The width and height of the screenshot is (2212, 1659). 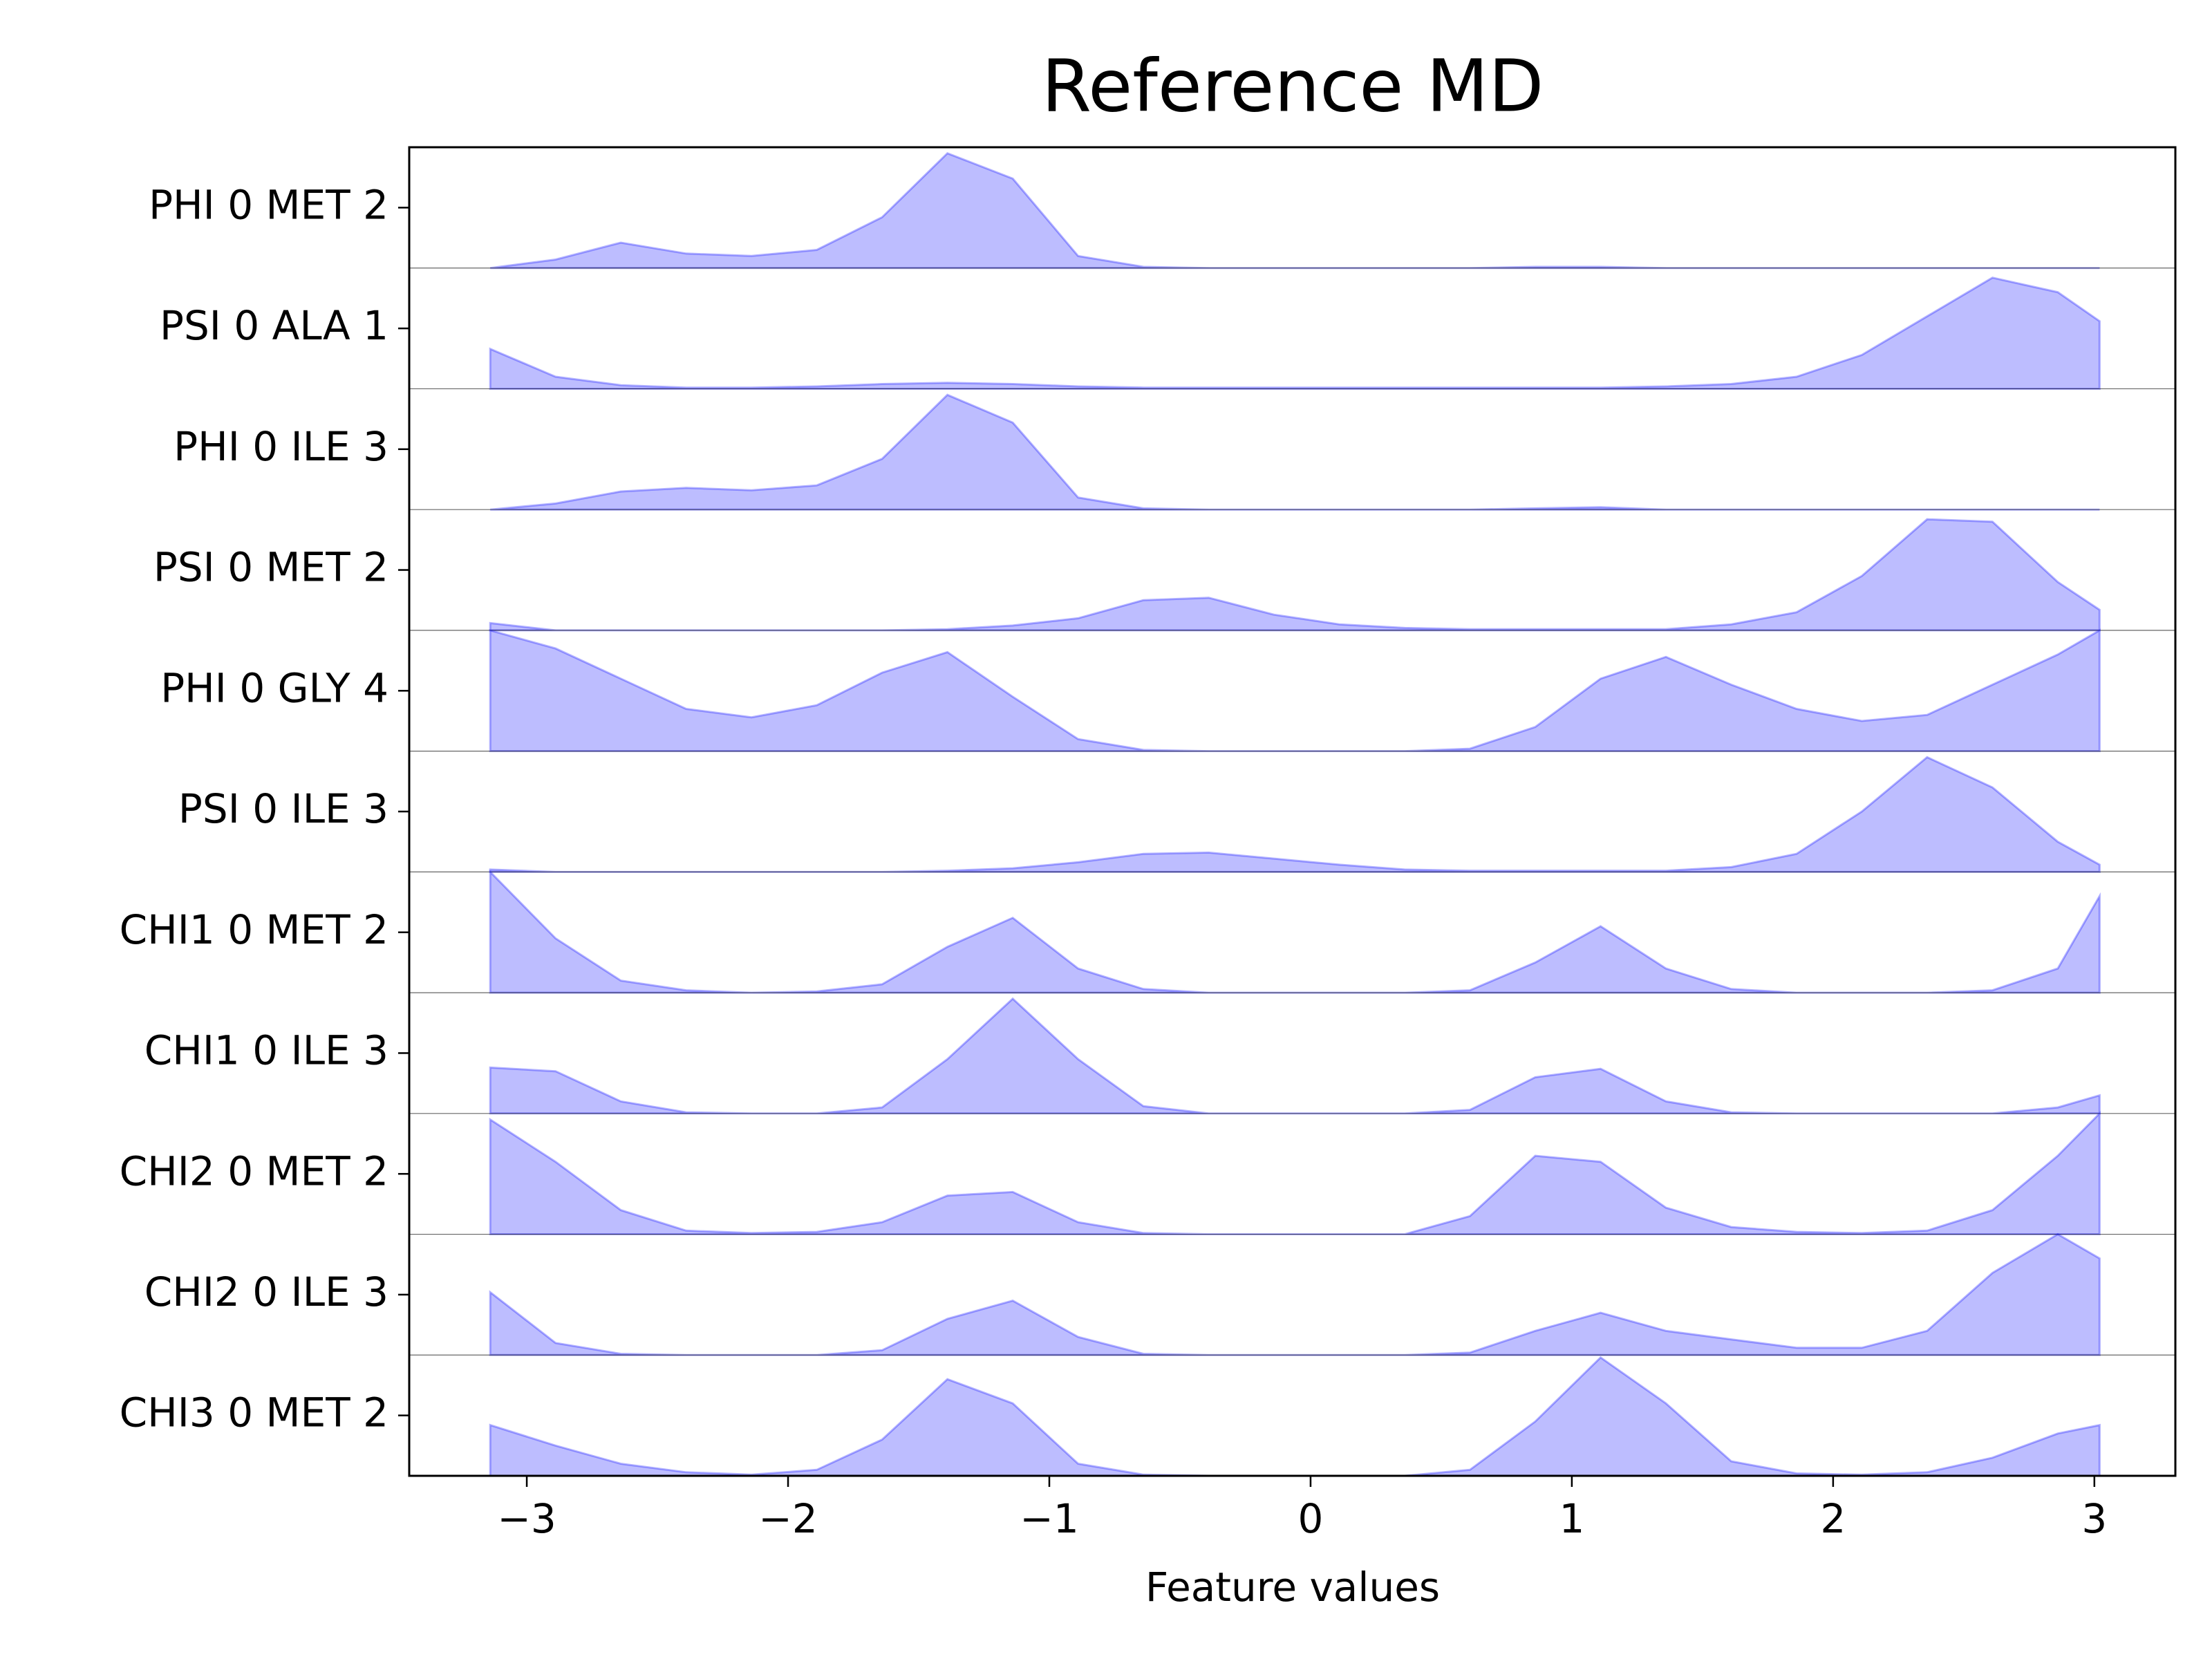 I want to click on y-tick-label: PHI 0 MET 2, so click(x=268, y=204).